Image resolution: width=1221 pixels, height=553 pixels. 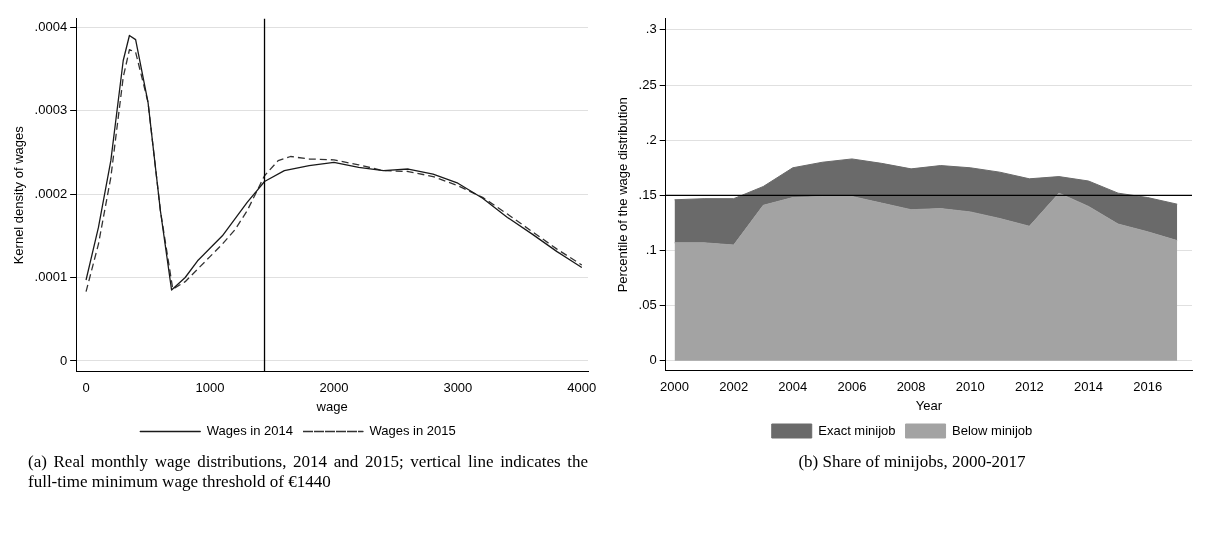 What do you see at coordinates (19, 195) in the screenshot?
I see `y-axis-title: Kernel density of wages` at bounding box center [19, 195].